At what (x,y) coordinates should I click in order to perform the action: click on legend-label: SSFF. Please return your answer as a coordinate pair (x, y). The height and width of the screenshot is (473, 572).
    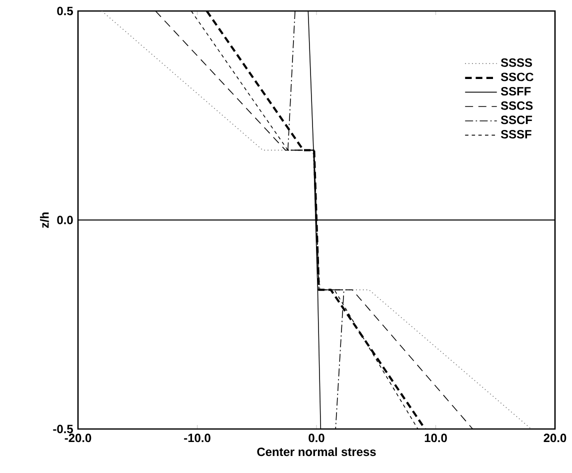
    Looking at the image, I should click on (515, 91).